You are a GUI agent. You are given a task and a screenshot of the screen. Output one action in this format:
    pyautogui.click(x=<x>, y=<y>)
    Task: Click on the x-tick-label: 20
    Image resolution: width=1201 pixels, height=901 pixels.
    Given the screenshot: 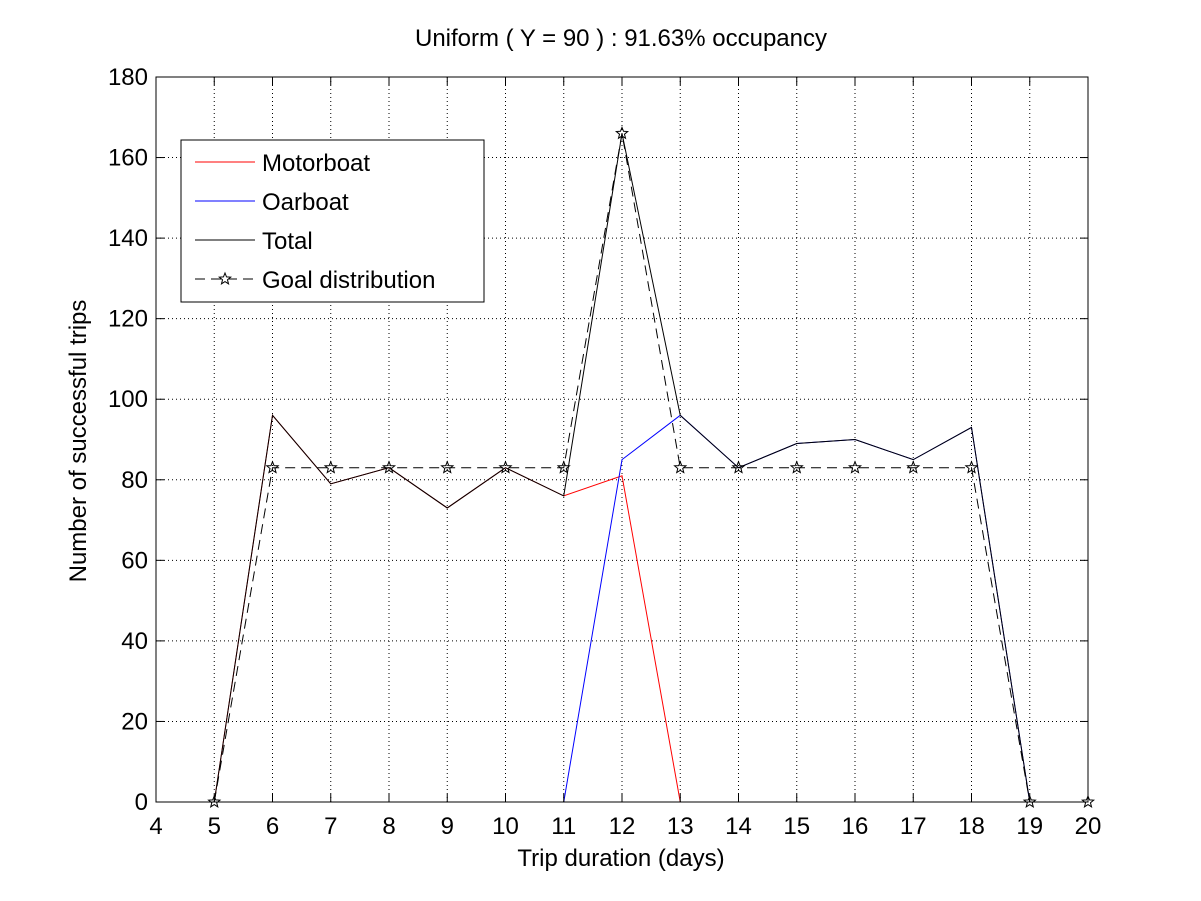 What is the action you would take?
    pyautogui.click(x=1088, y=826)
    